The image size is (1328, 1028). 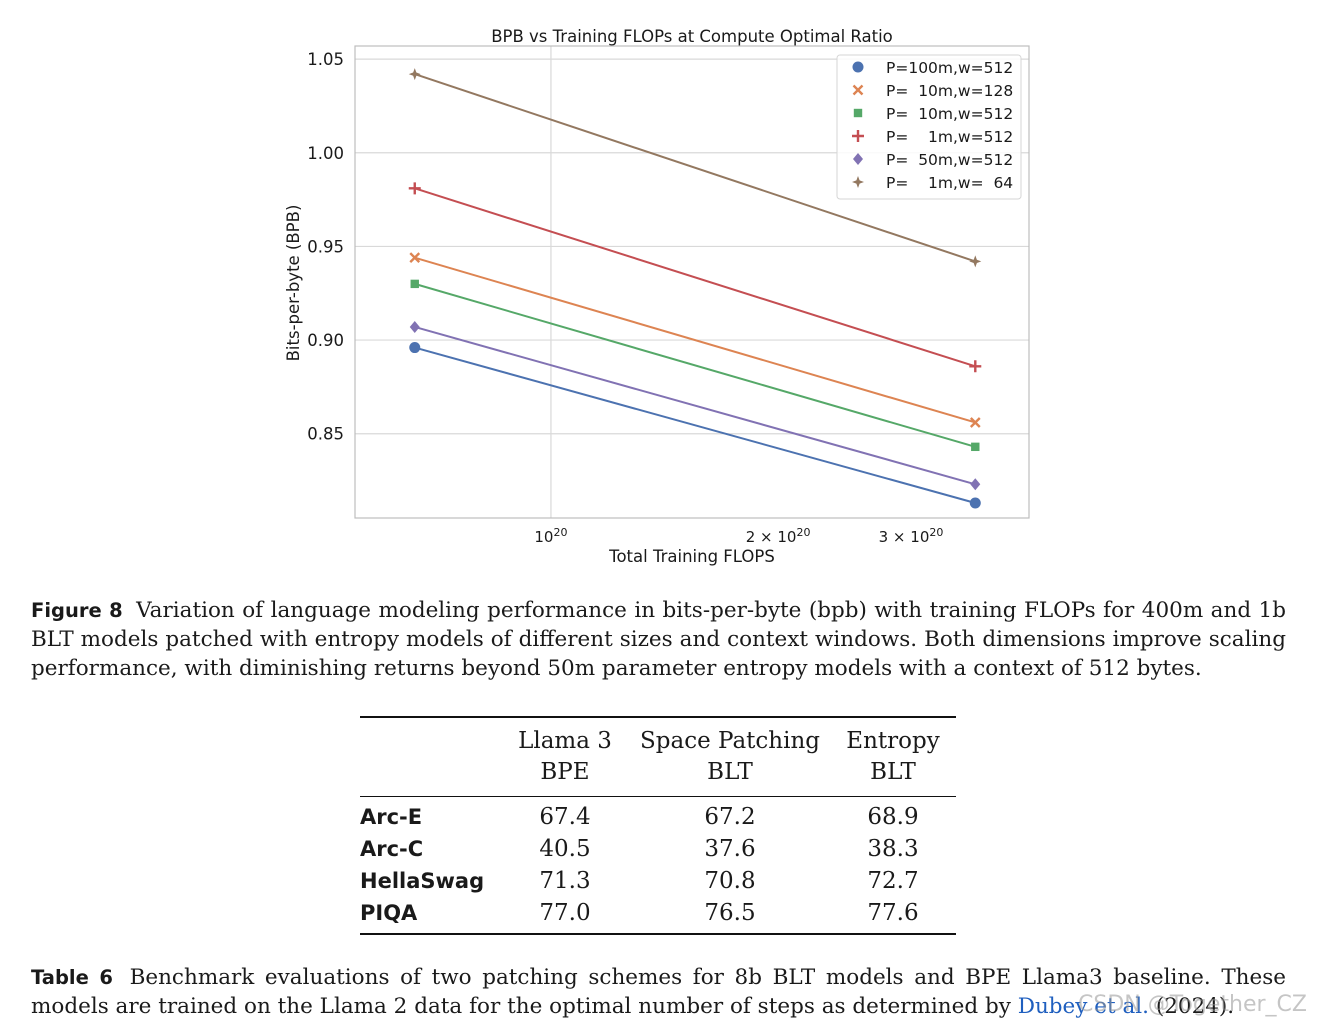 What do you see at coordinates (565, 756) in the screenshot?
I see `col-header-llama3: Llama 3 BPE` at bounding box center [565, 756].